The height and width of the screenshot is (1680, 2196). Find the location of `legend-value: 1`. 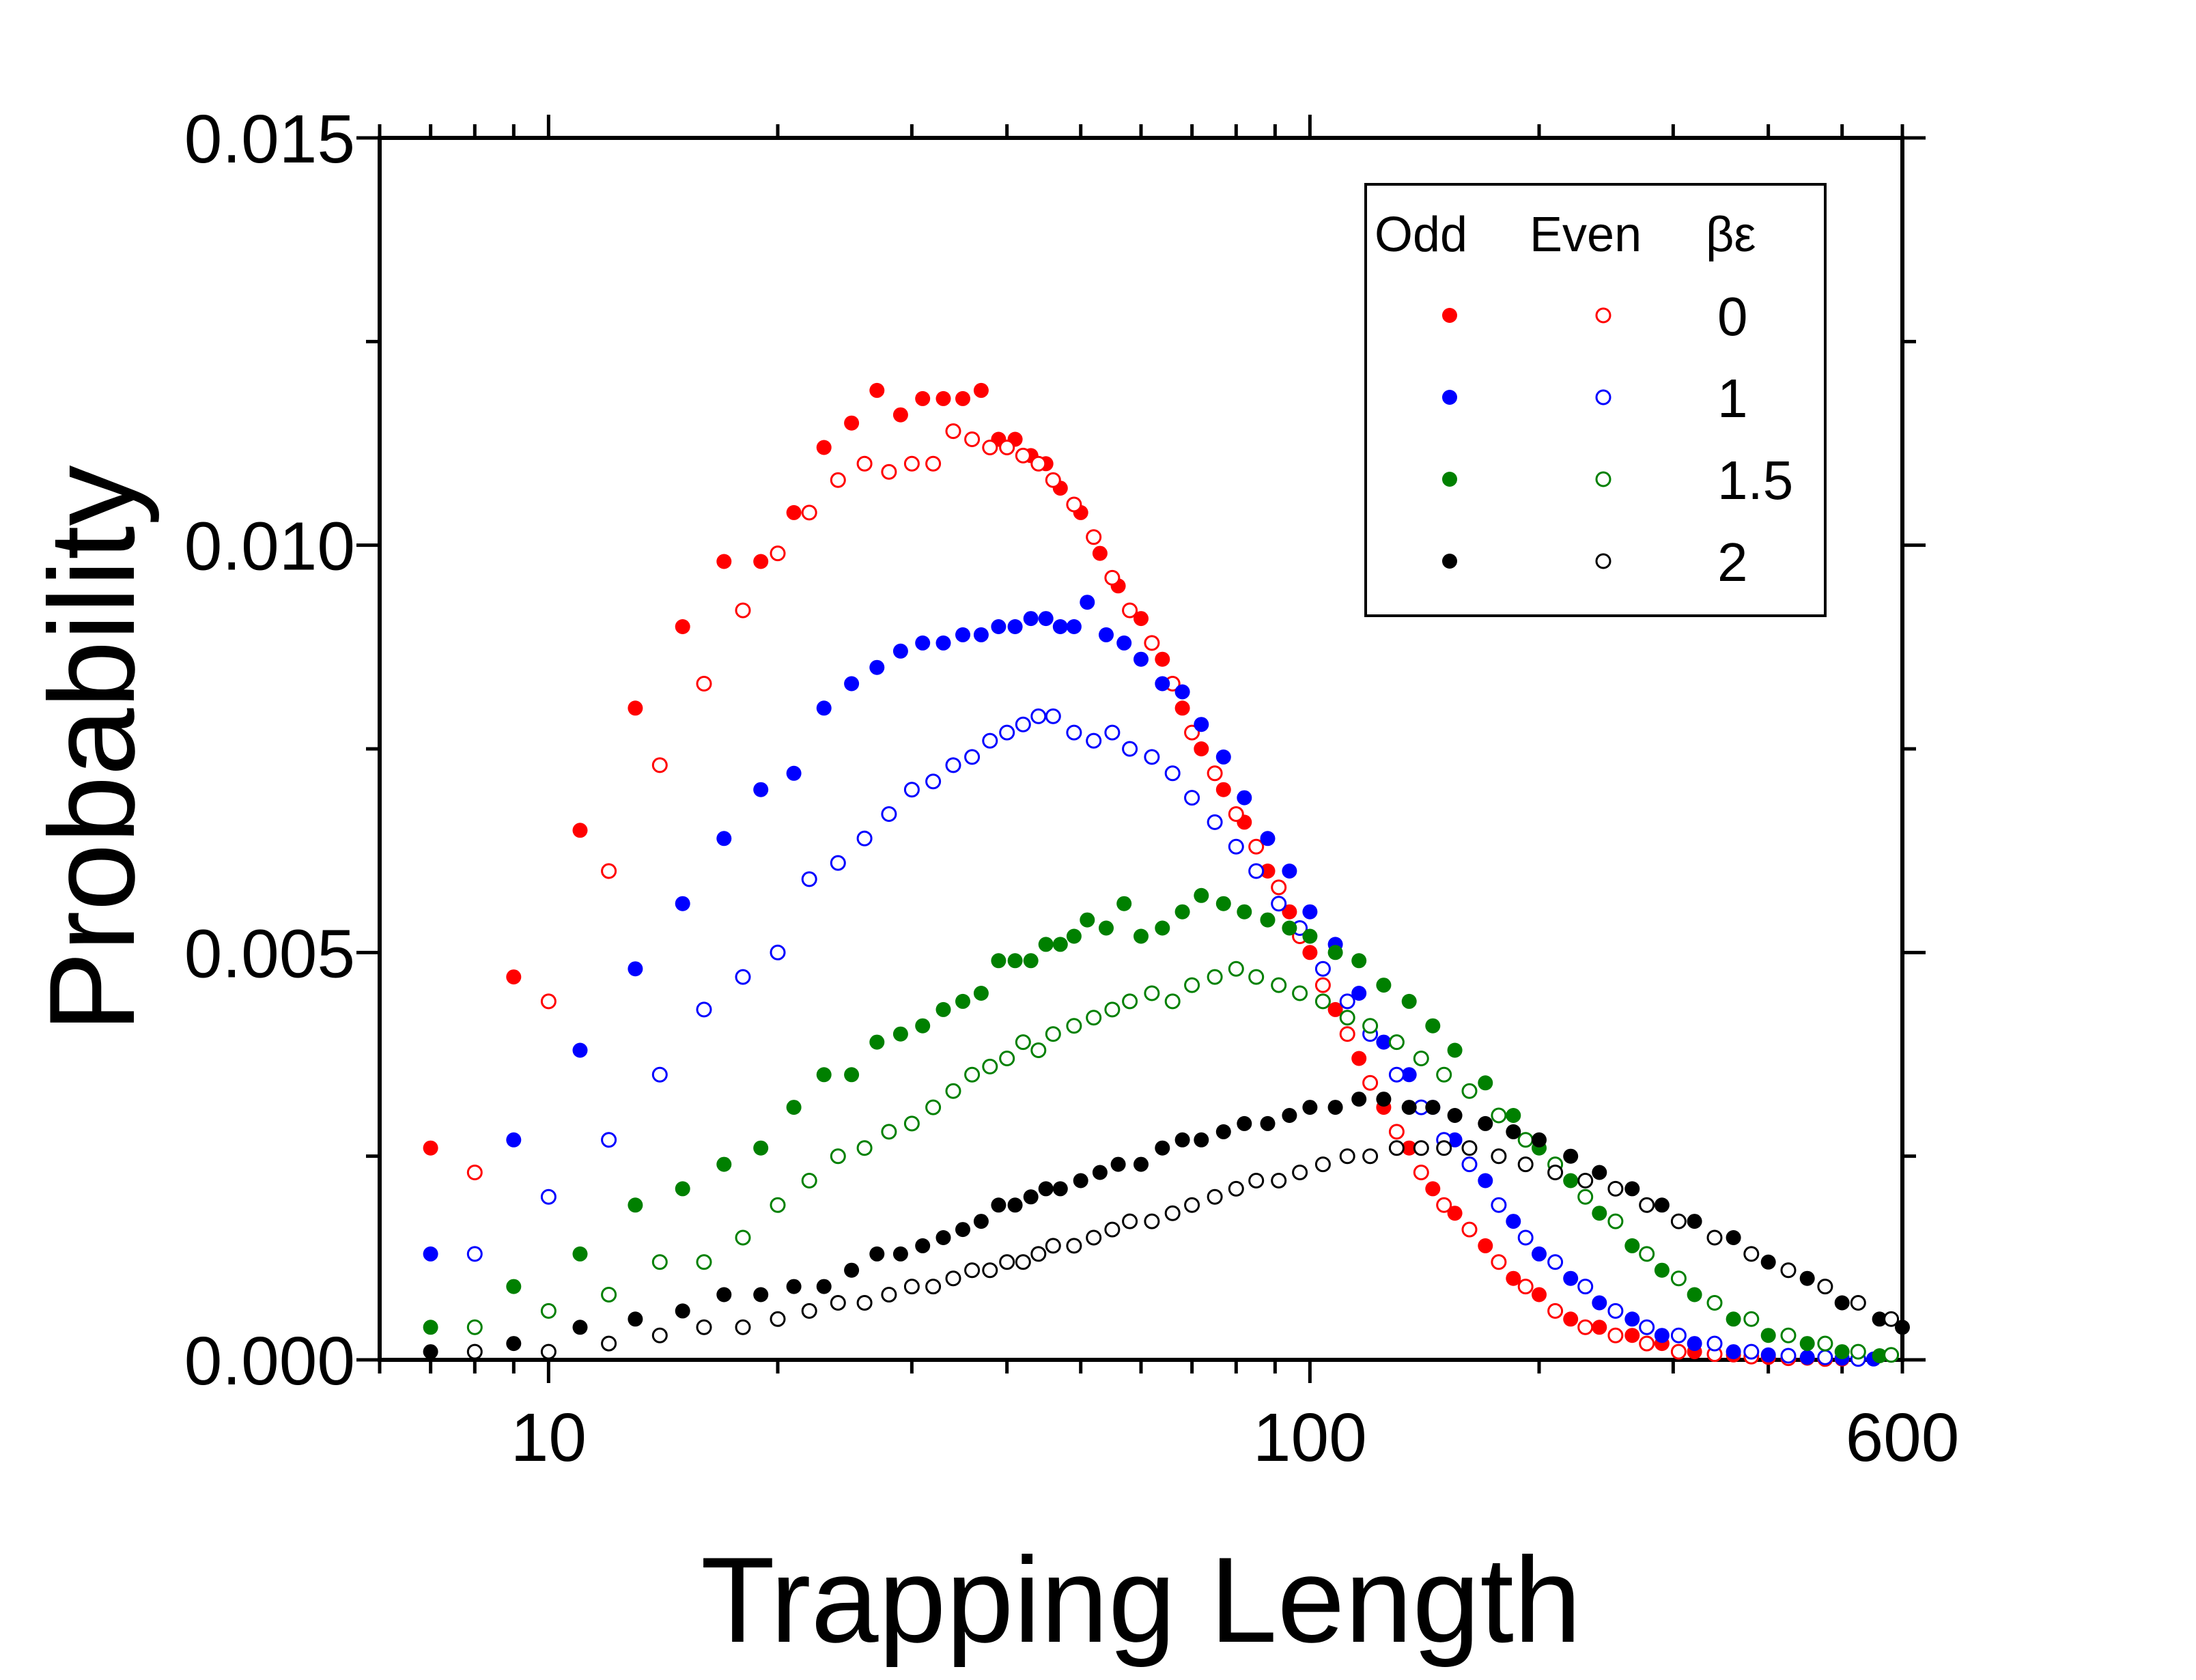

legend-value: 1 is located at coordinates (1733, 398).